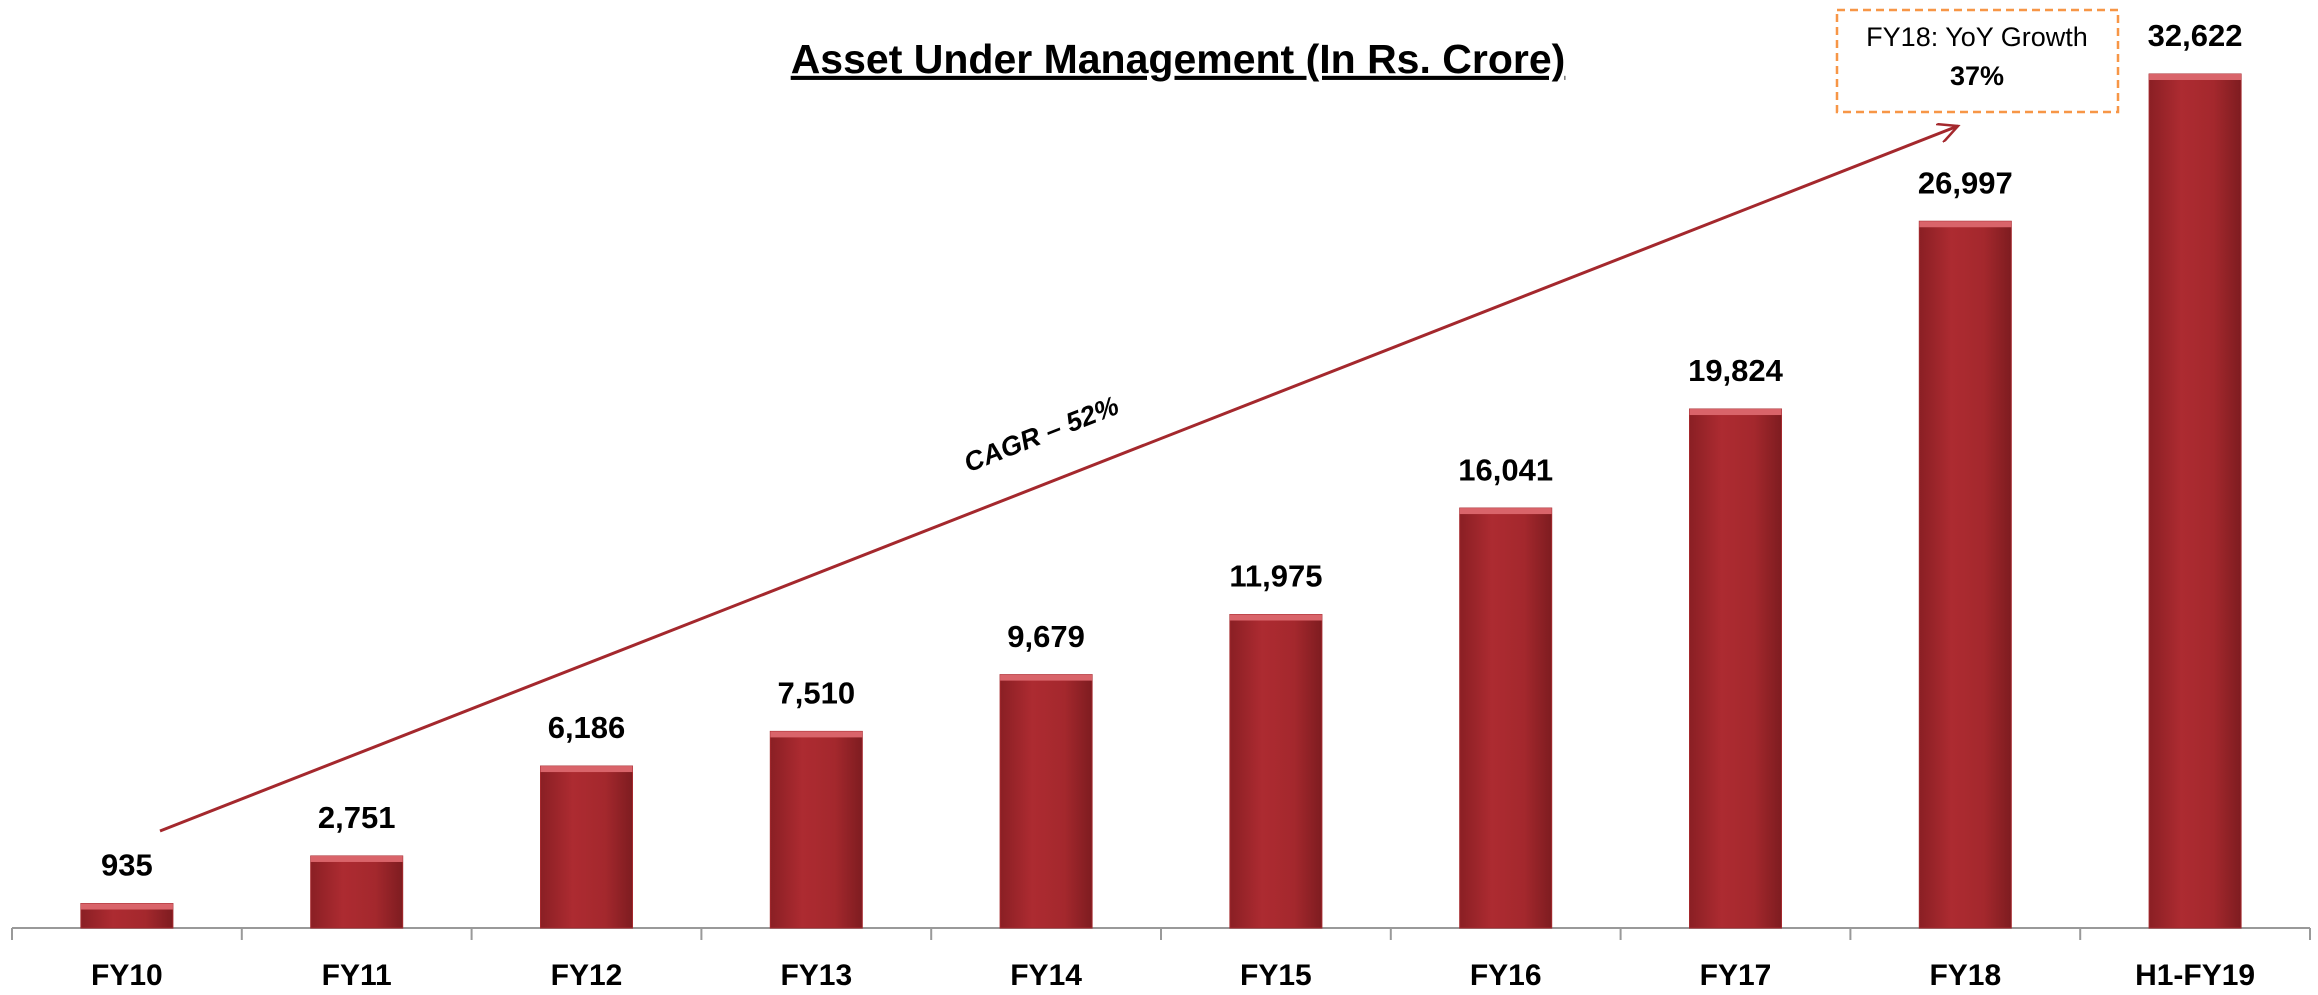  What do you see at coordinates (1506, 975) in the screenshot?
I see `x-tick-label: FY16` at bounding box center [1506, 975].